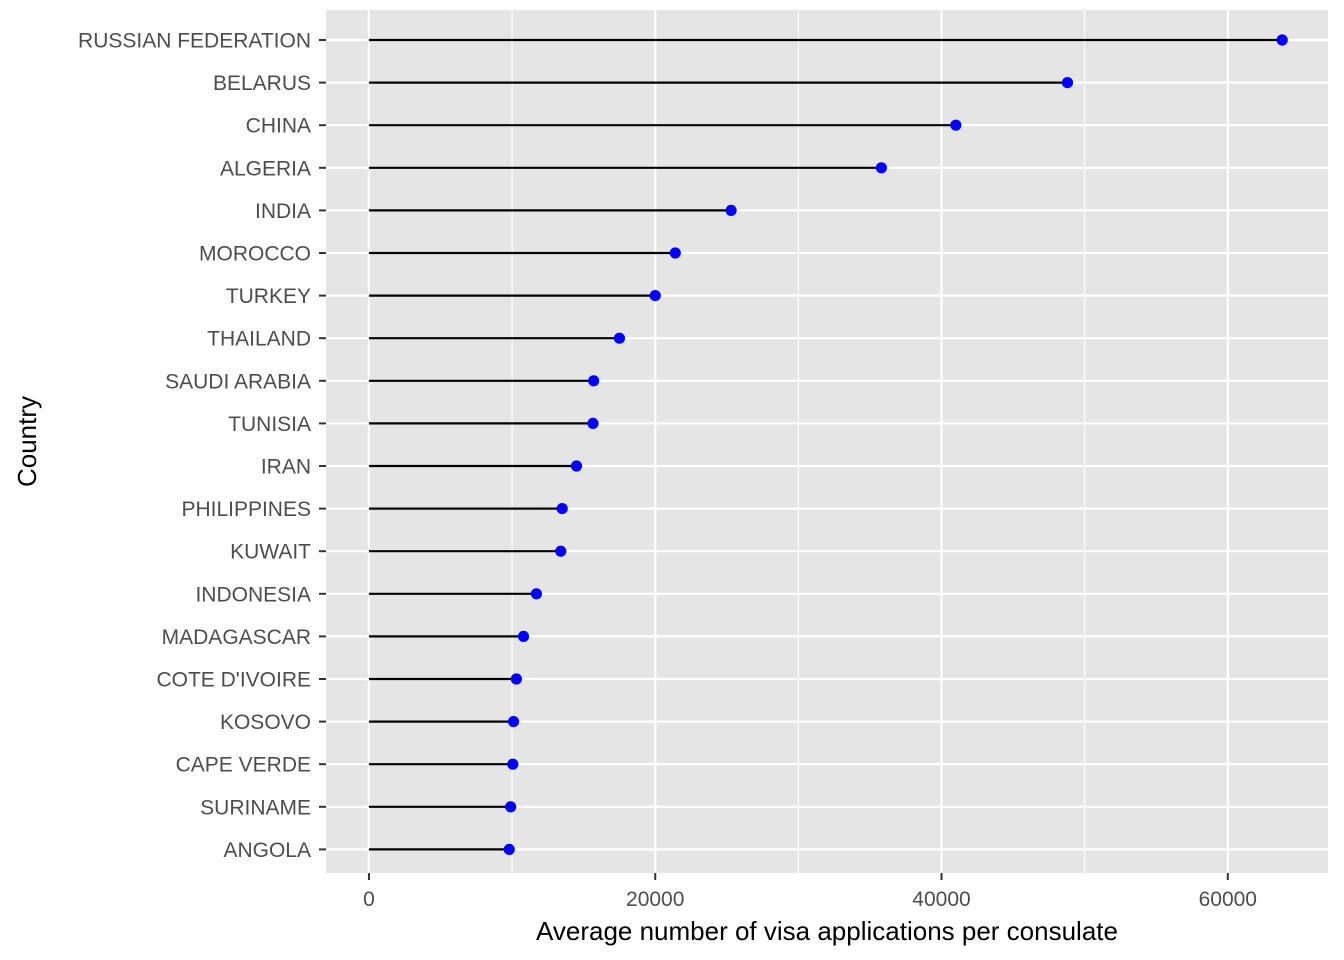 This screenshot has width=1344, height=960. Describe the element at coordinates (267, 850) in the screenshot. I see `y-tick-label: ANGOLA` at that location.